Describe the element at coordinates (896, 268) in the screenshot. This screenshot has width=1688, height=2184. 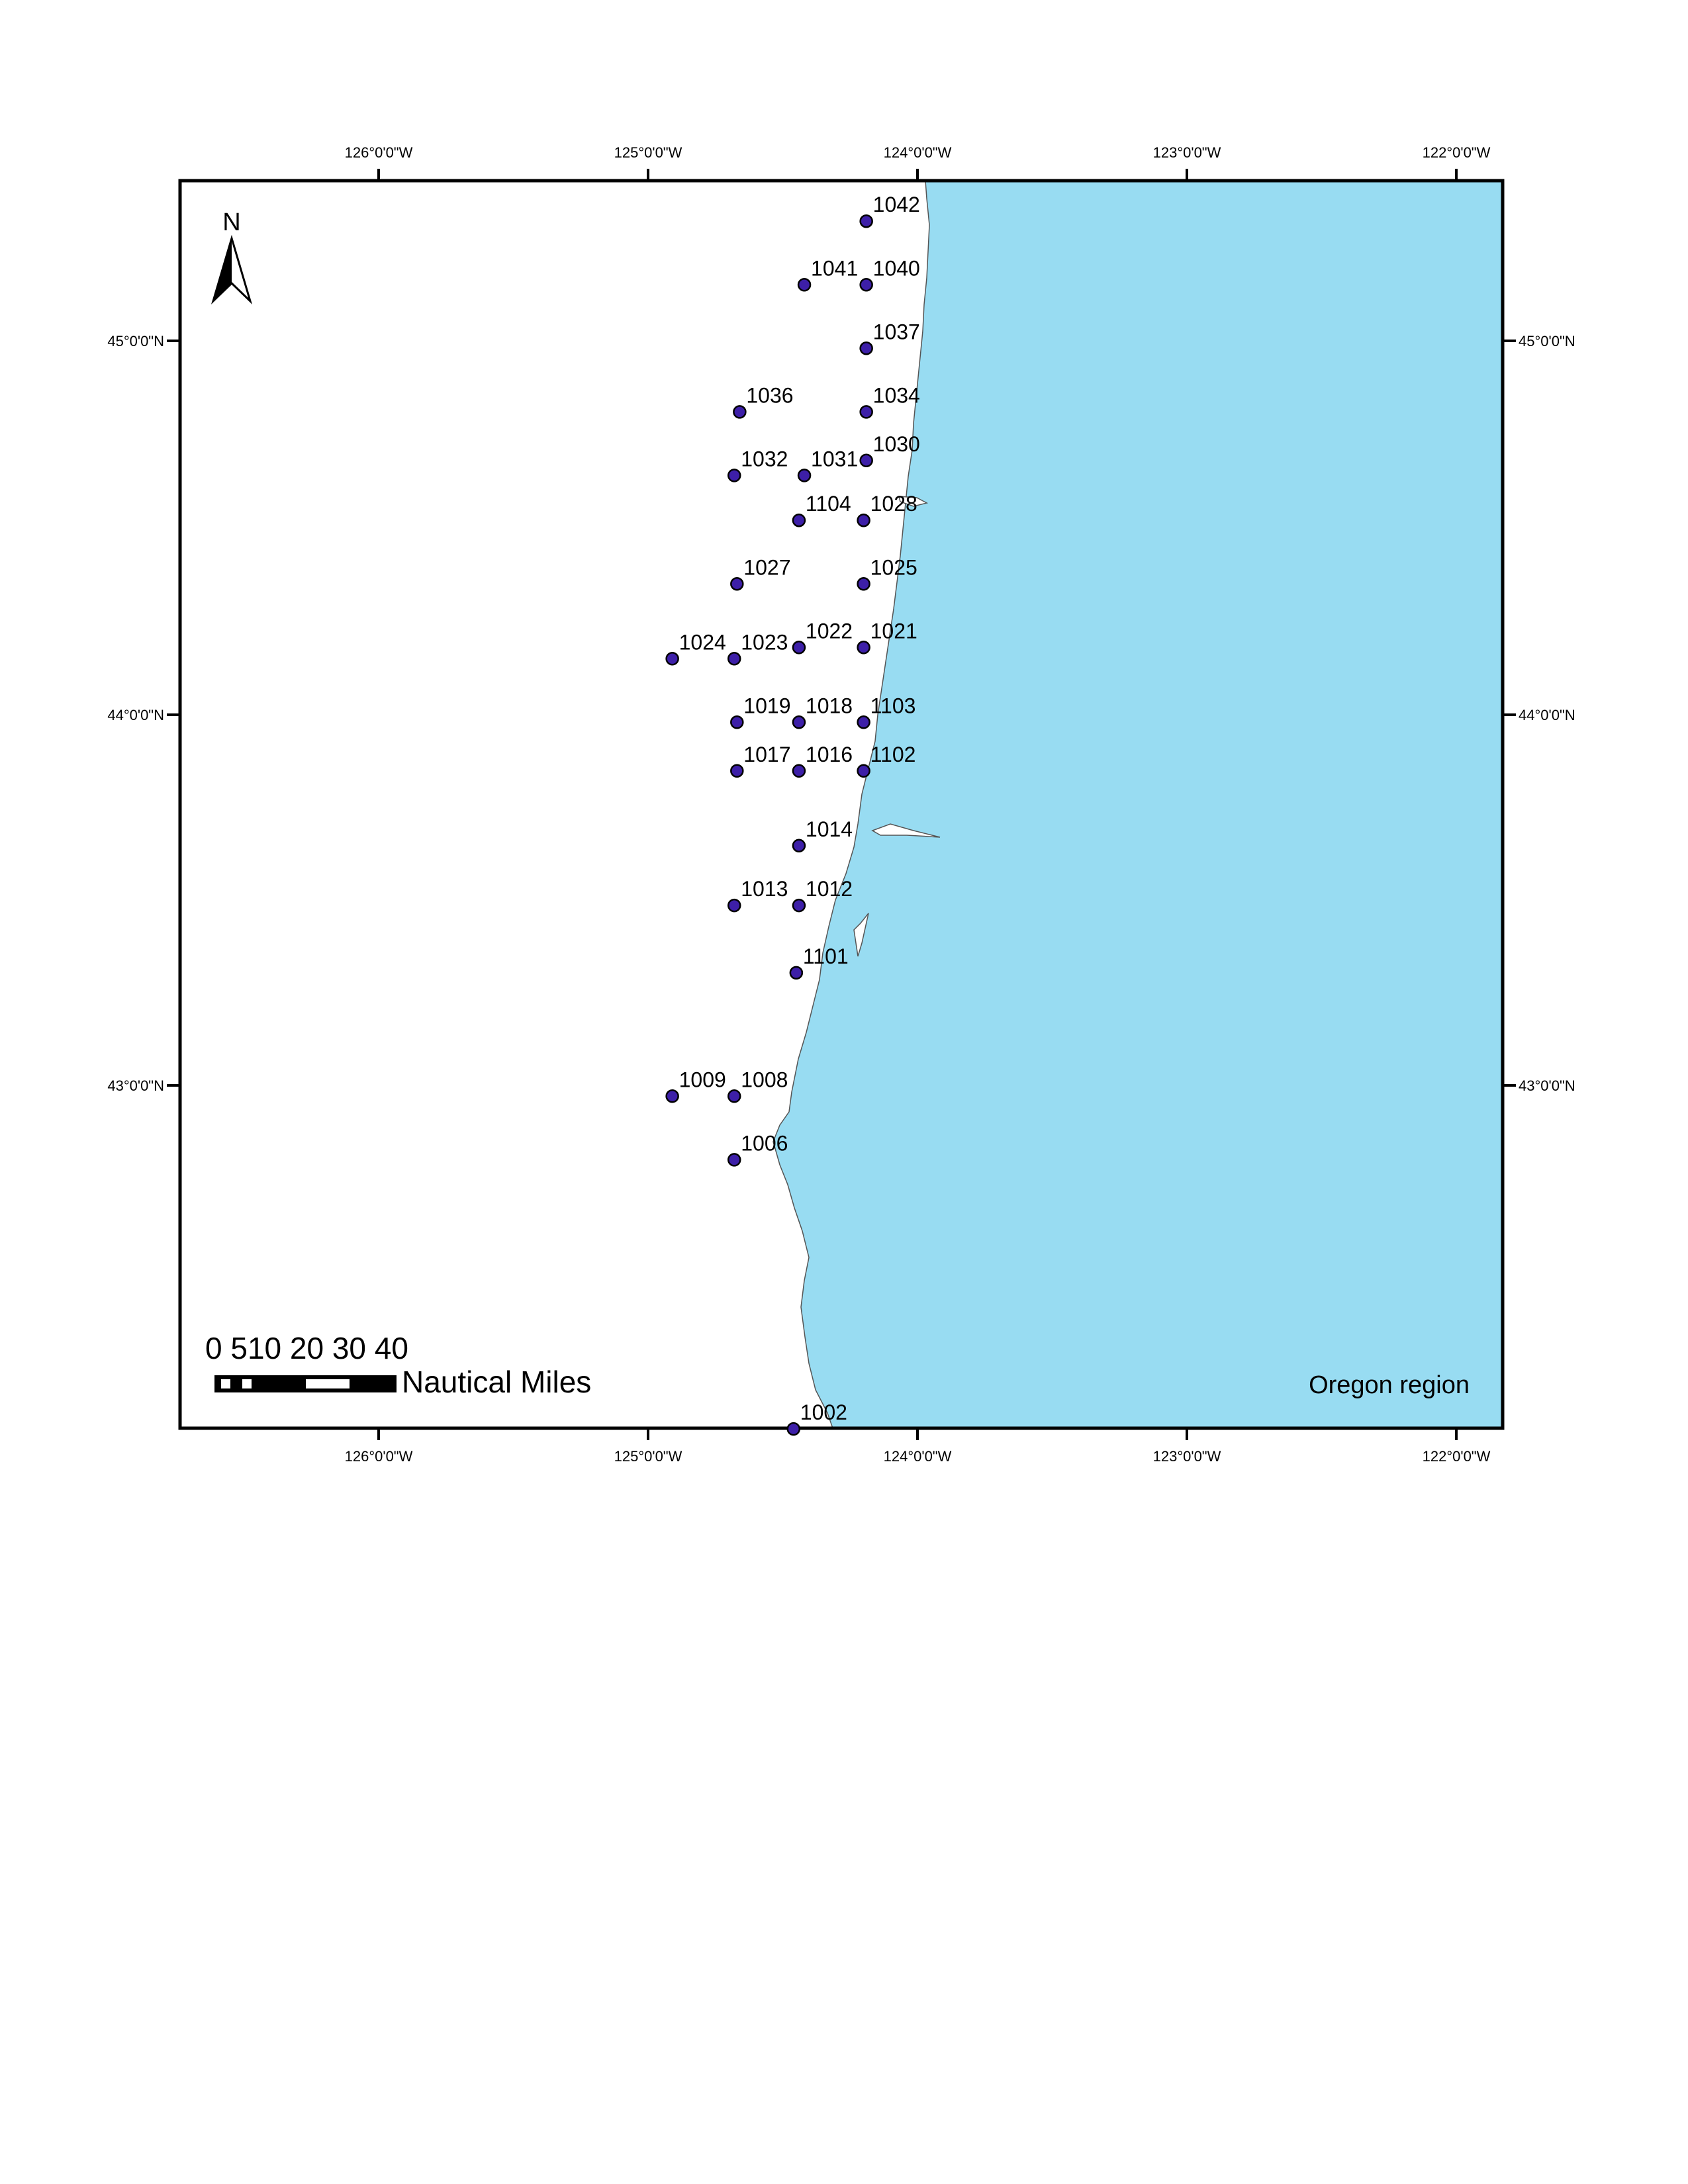
I see `station-label: 1040` at that location.